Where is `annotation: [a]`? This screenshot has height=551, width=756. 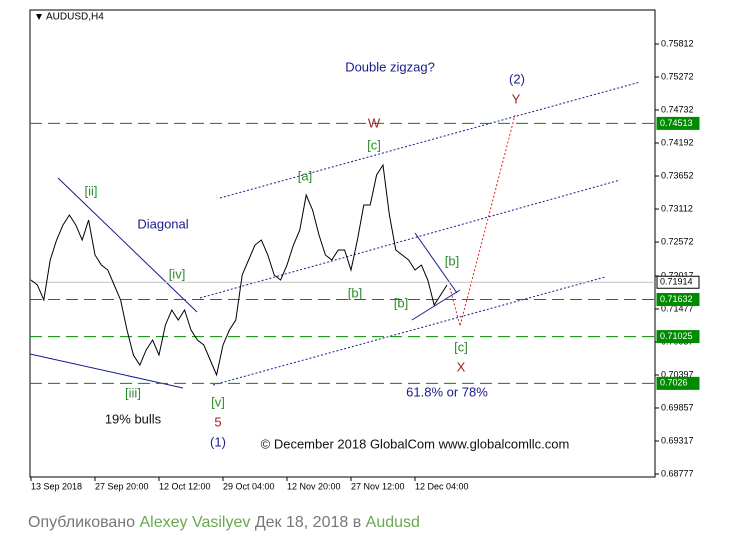
annotation: [a] is located at coordinates (305, 175).